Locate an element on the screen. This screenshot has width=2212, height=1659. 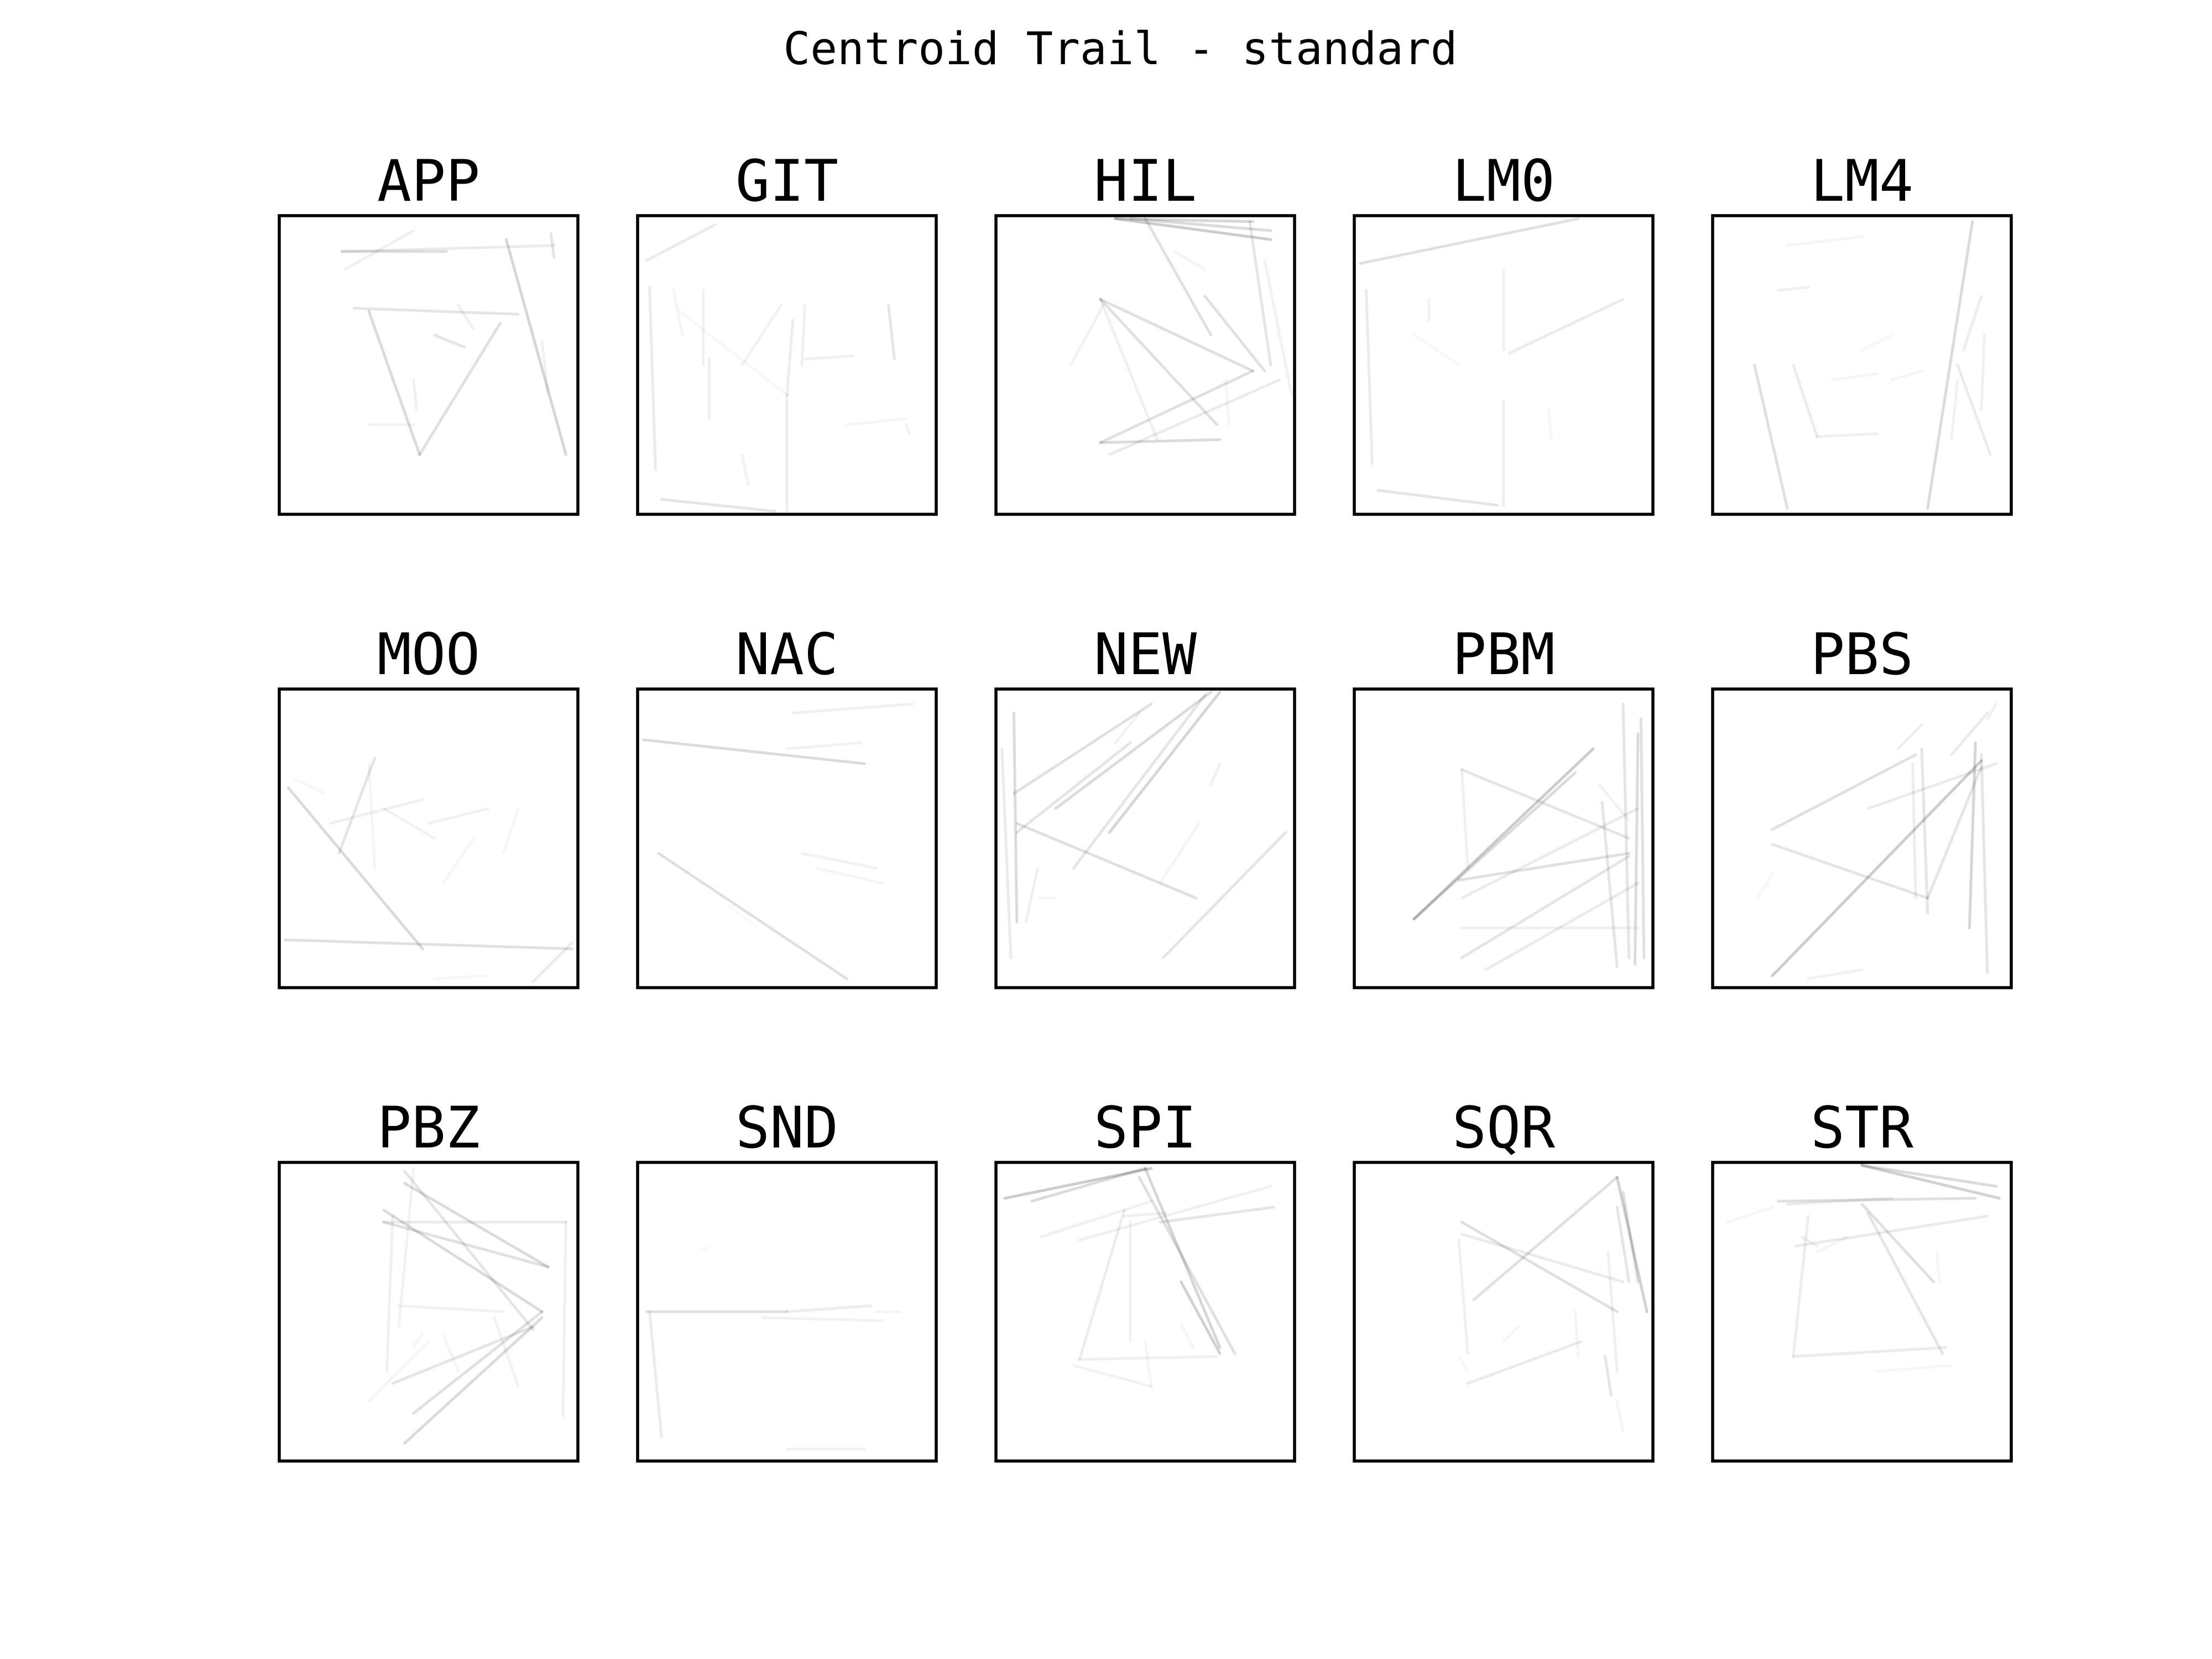
panel-hil: HIL is located at coordinates (1145, 332).